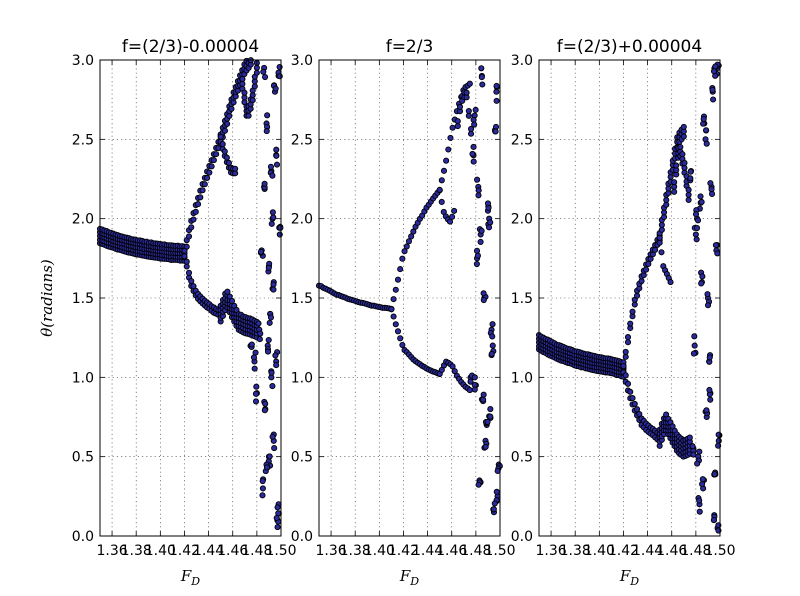 The width and height of the screenshot is (800, 596). I want to click on subplot-right-y-tick-label-0: 0.0, so click(522, 537).